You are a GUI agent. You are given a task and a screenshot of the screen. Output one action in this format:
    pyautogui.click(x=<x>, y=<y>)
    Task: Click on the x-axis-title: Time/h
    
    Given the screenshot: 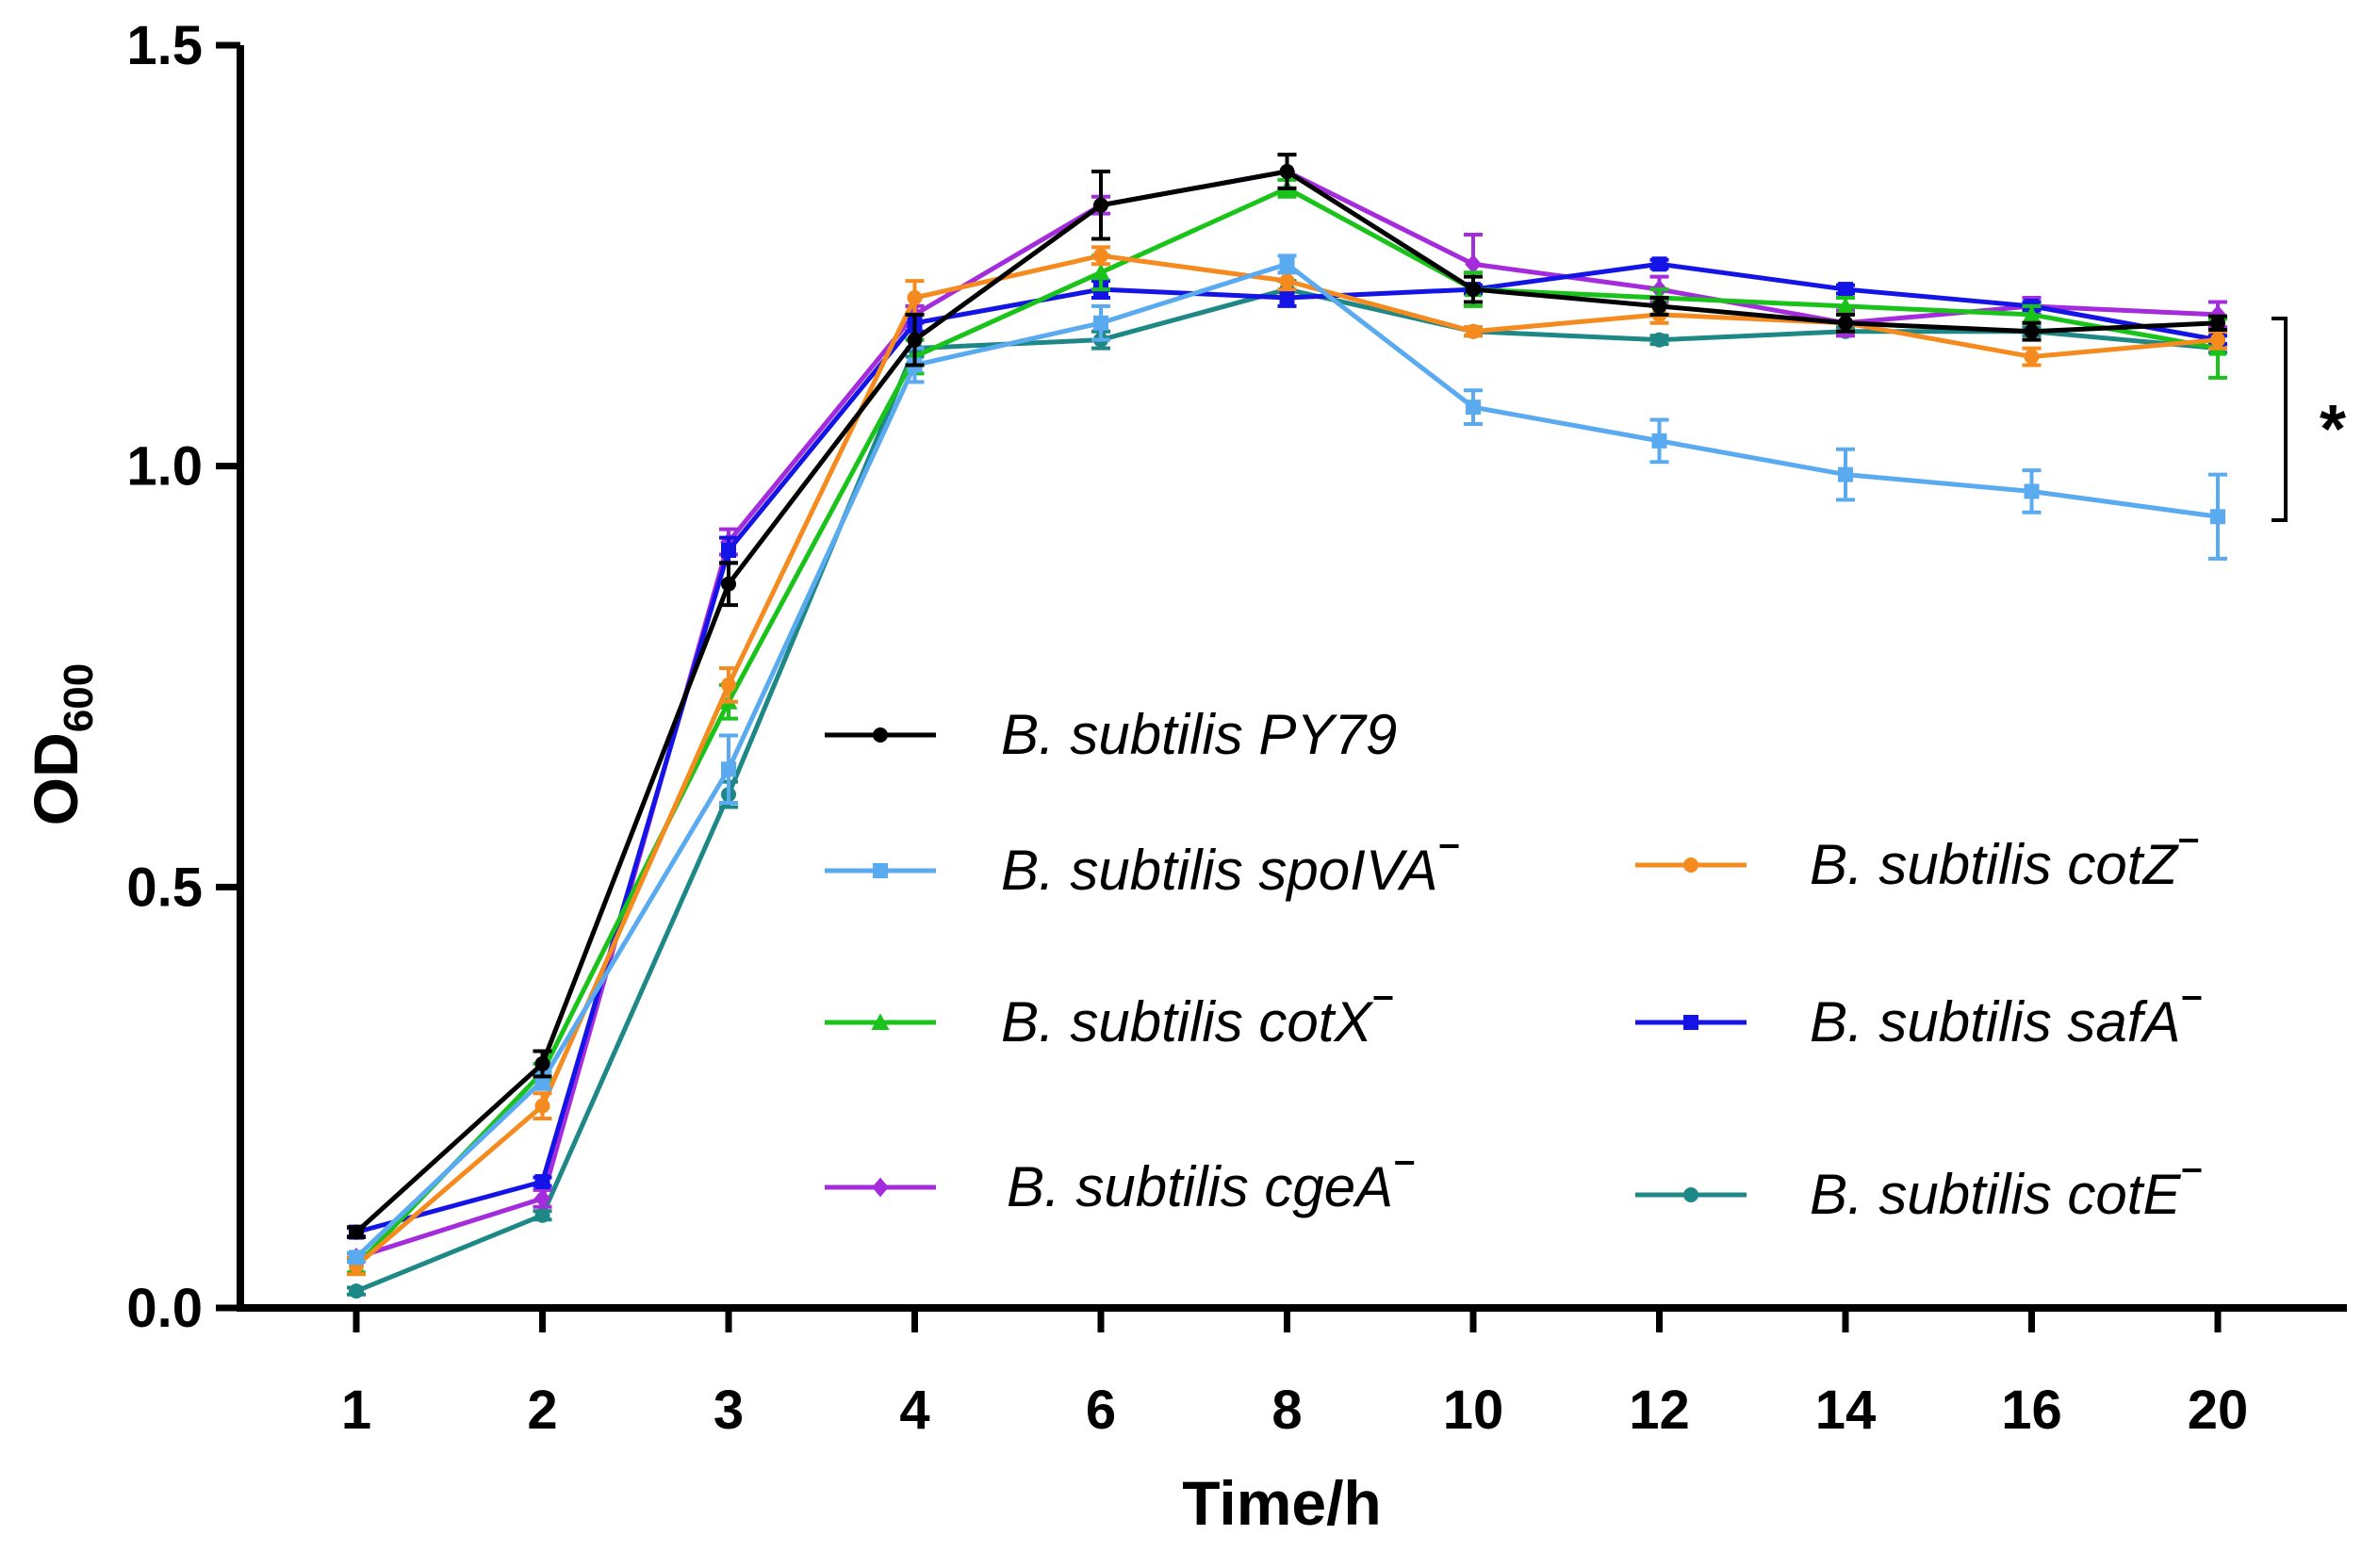 What is the action you would take?
    pyautogui.click(x=1282, y=1503)
    